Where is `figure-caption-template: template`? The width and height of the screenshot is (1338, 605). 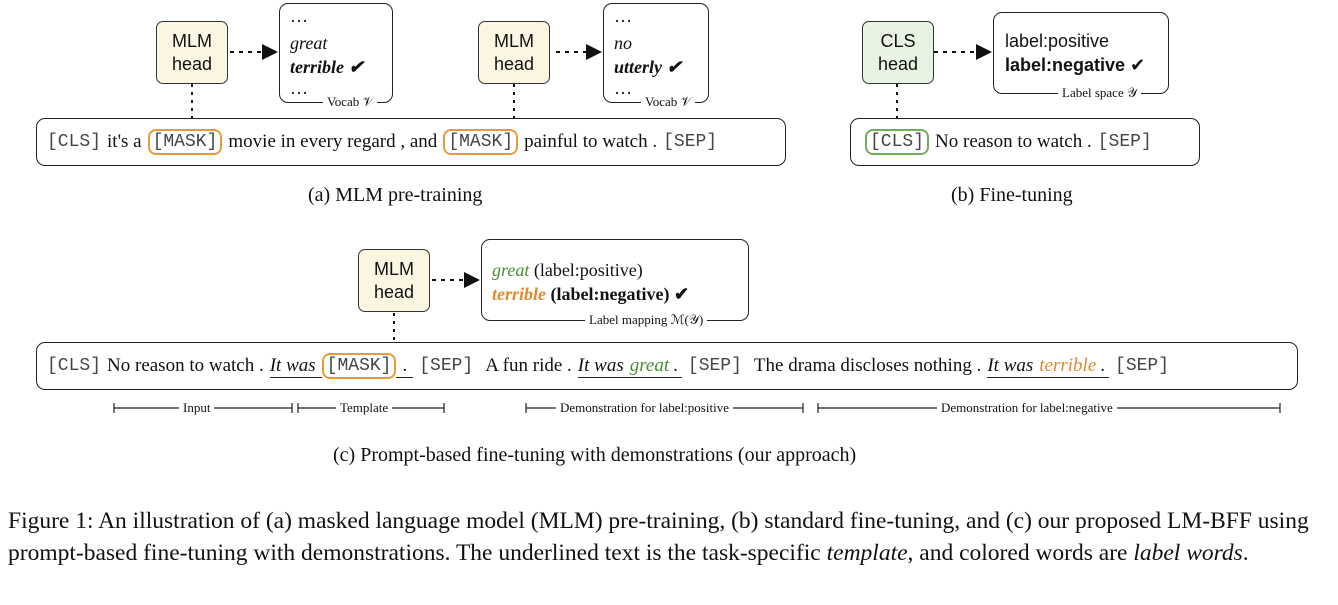
figure-caption-template: template is located at coordinates (867, 553).